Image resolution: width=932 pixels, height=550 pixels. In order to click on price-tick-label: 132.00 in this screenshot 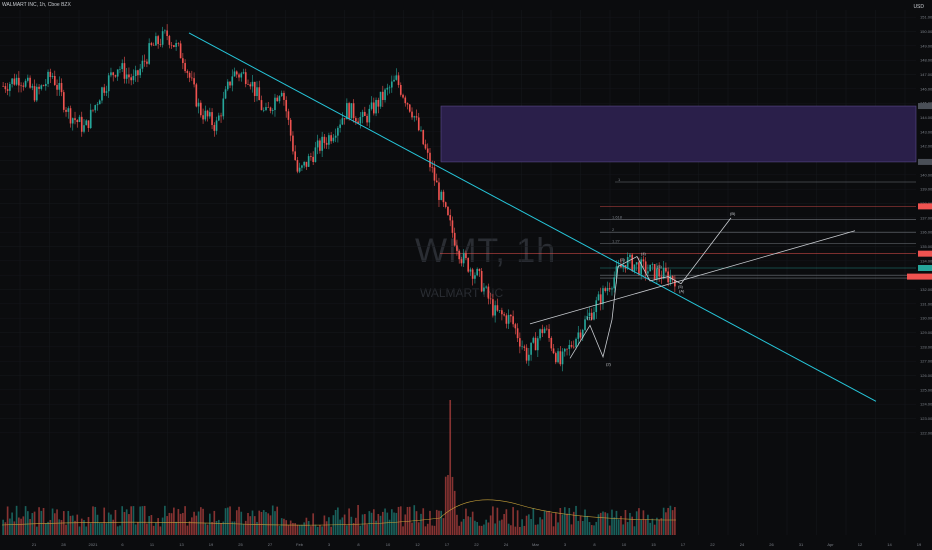, I will do `click(926, 289)`.